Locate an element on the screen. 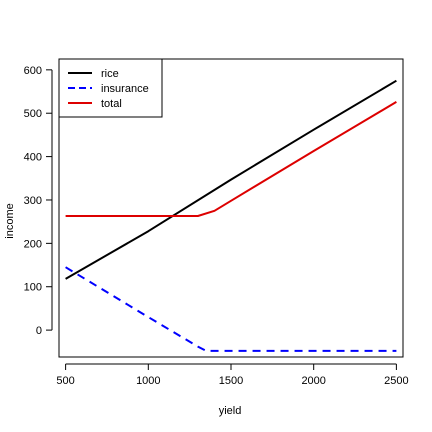 The width and height of the screenshot is (432, 432). x-tick-label: 2500 is located at coordinates (396, 381).